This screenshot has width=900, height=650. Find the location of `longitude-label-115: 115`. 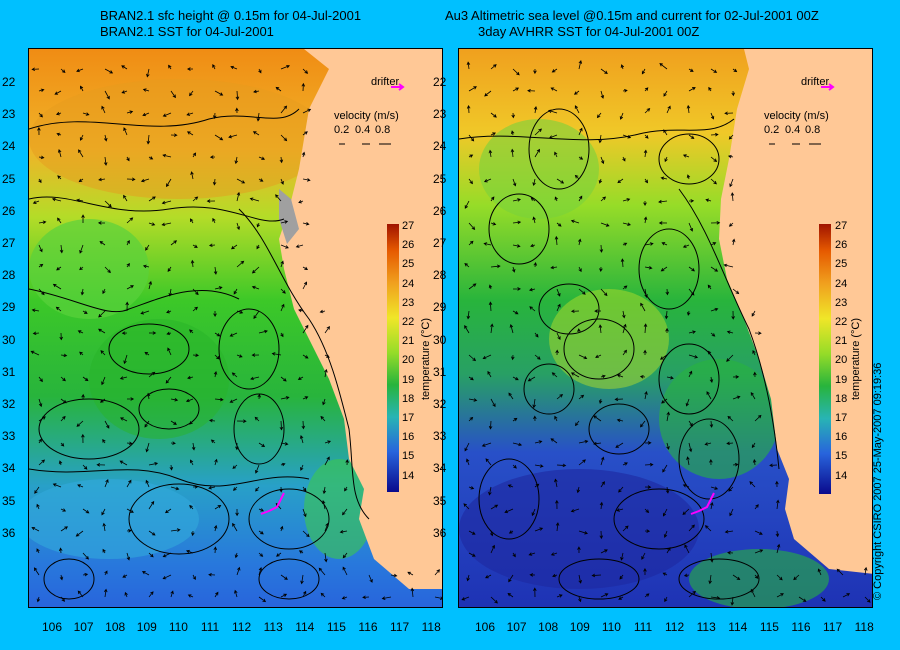

longitude-label-115: 115 is located at coordinates (769, 627).